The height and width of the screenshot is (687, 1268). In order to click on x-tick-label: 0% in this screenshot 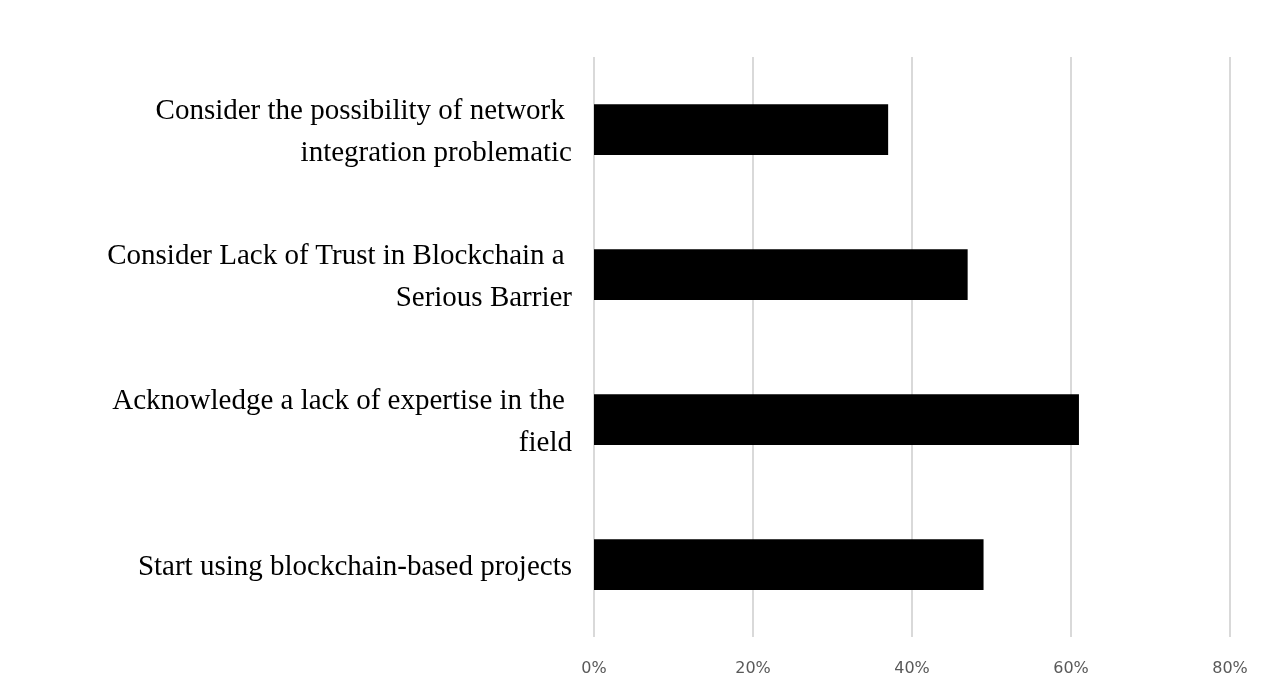, I will do `click(594, 667)`.